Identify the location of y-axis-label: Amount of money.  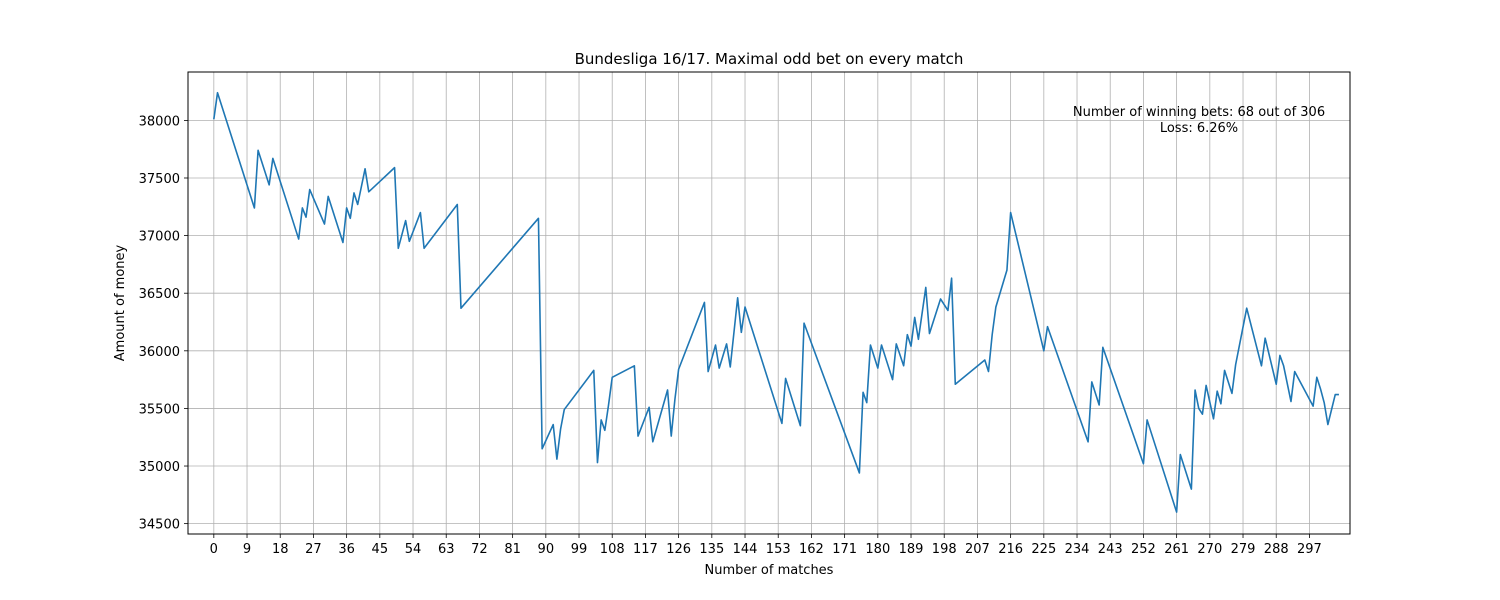
(120, 302).